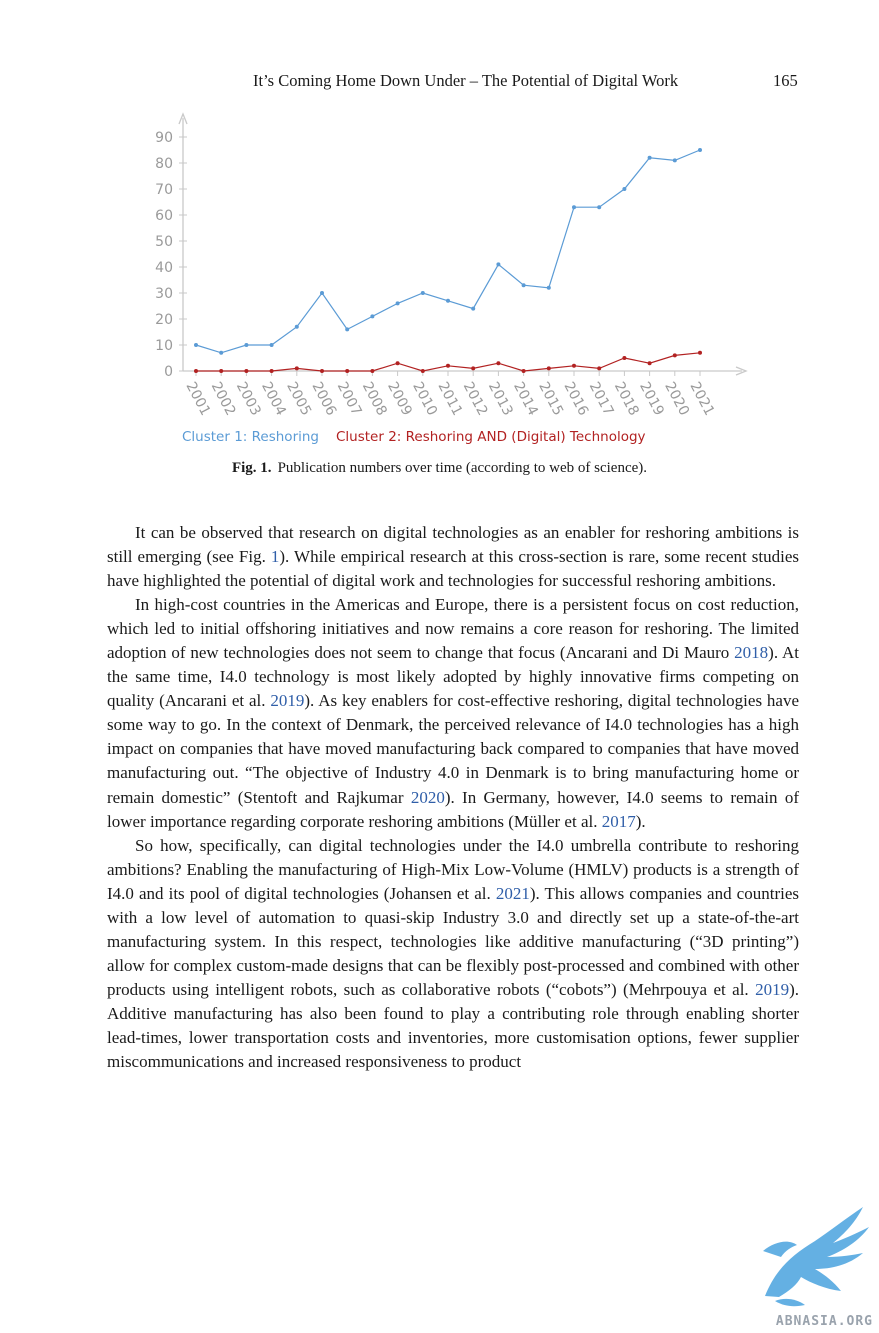  What do you see at coordinates (164, 346) in the screenshot?
I see `y-tick-label: 10` at bounding box center [164, 346].